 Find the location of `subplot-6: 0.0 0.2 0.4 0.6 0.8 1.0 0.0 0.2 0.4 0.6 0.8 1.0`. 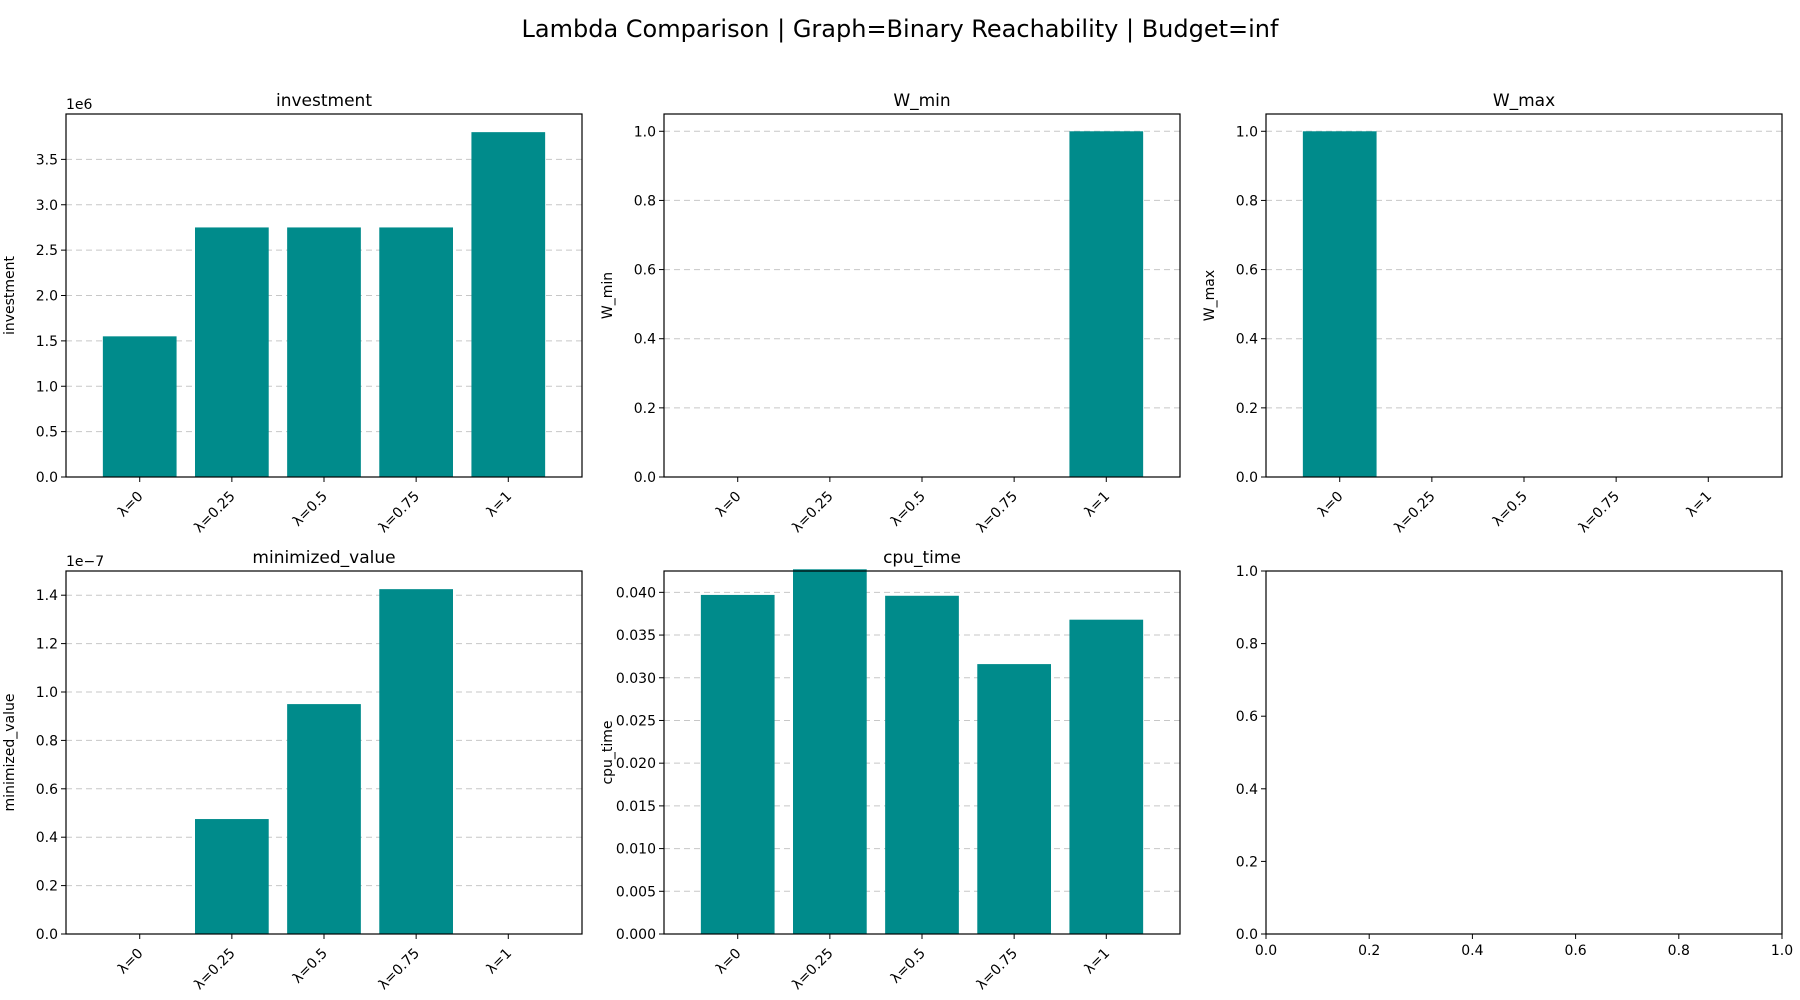

subplot-6: 0.0 0.2 0.4 0.6 0.8 1.0 0.0 0.2 0.4 0.6 0.8 1.0 is located at coordinates (1514, 761).